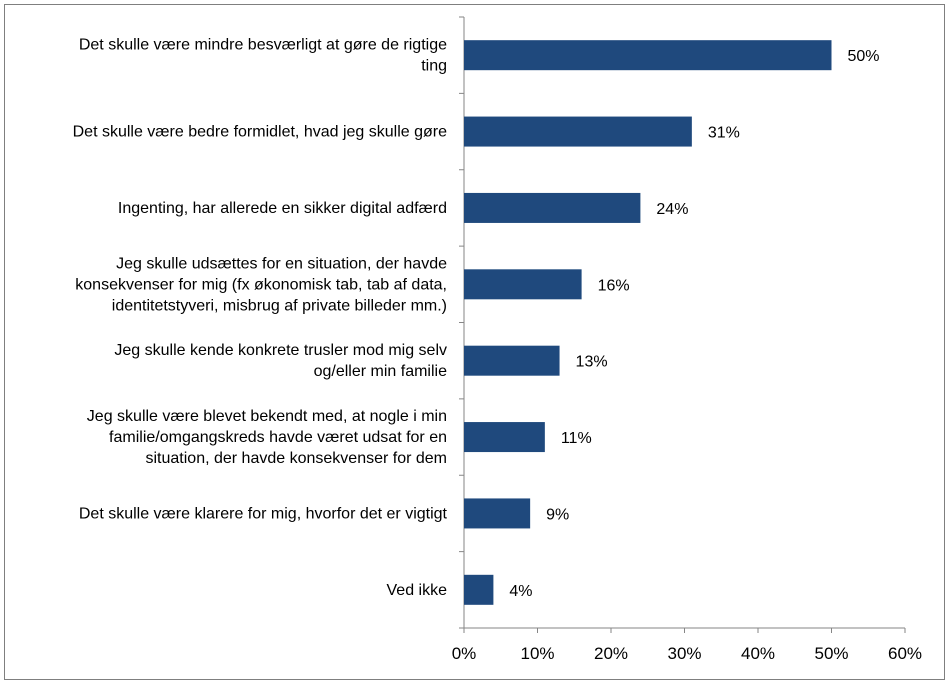  What do you see at coordinates (537, 653) in the screenshot?
I see `x-tick-label: 10%` at bounding box center [537, 653].